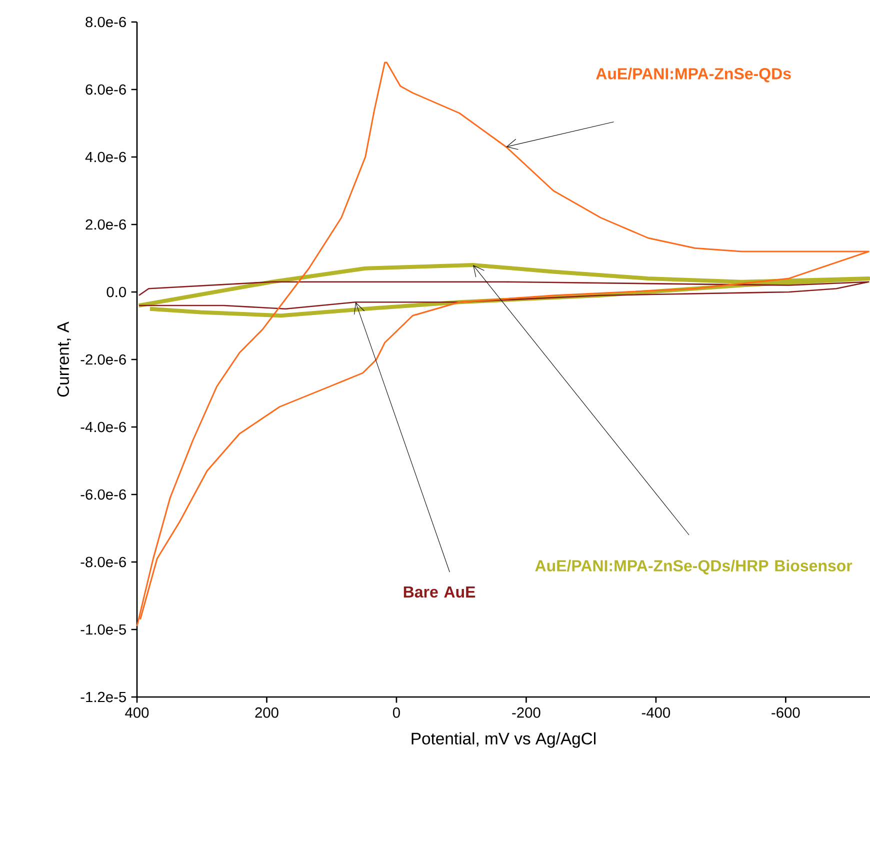 The image size is (870, 850). What do you see at coordinates (440, 592) in the screenshot?
I see `text: Bare AuE` at bounding box center [440, 592].